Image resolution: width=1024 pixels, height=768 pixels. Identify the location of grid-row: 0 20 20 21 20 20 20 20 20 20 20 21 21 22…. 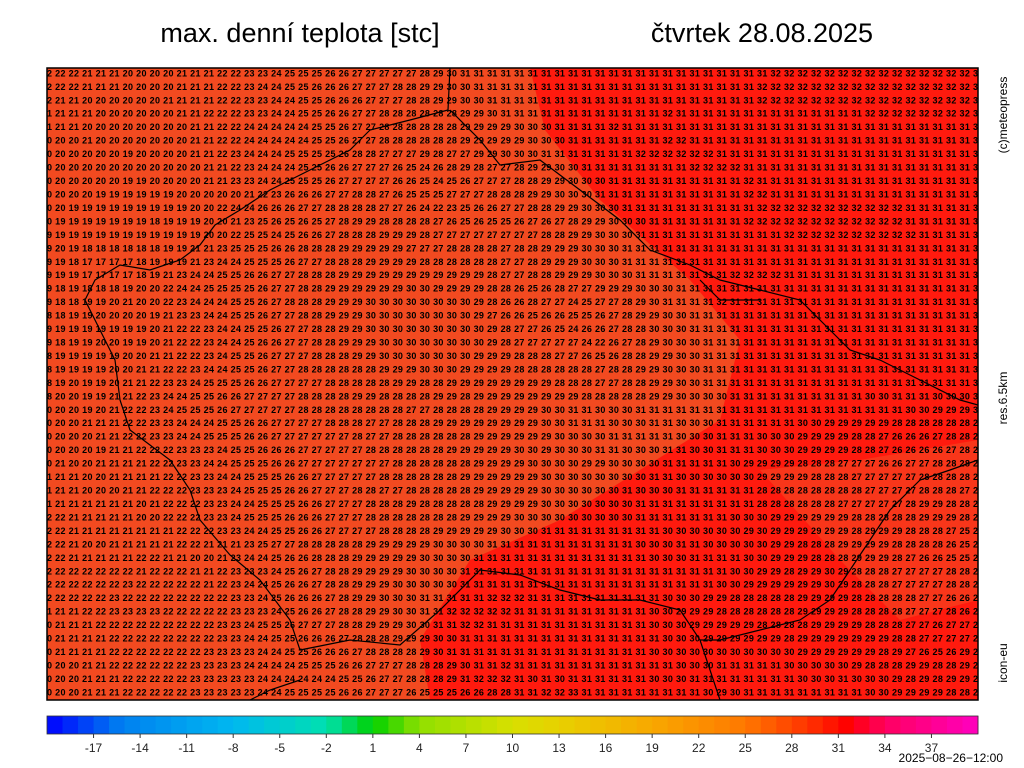
(512, 141).